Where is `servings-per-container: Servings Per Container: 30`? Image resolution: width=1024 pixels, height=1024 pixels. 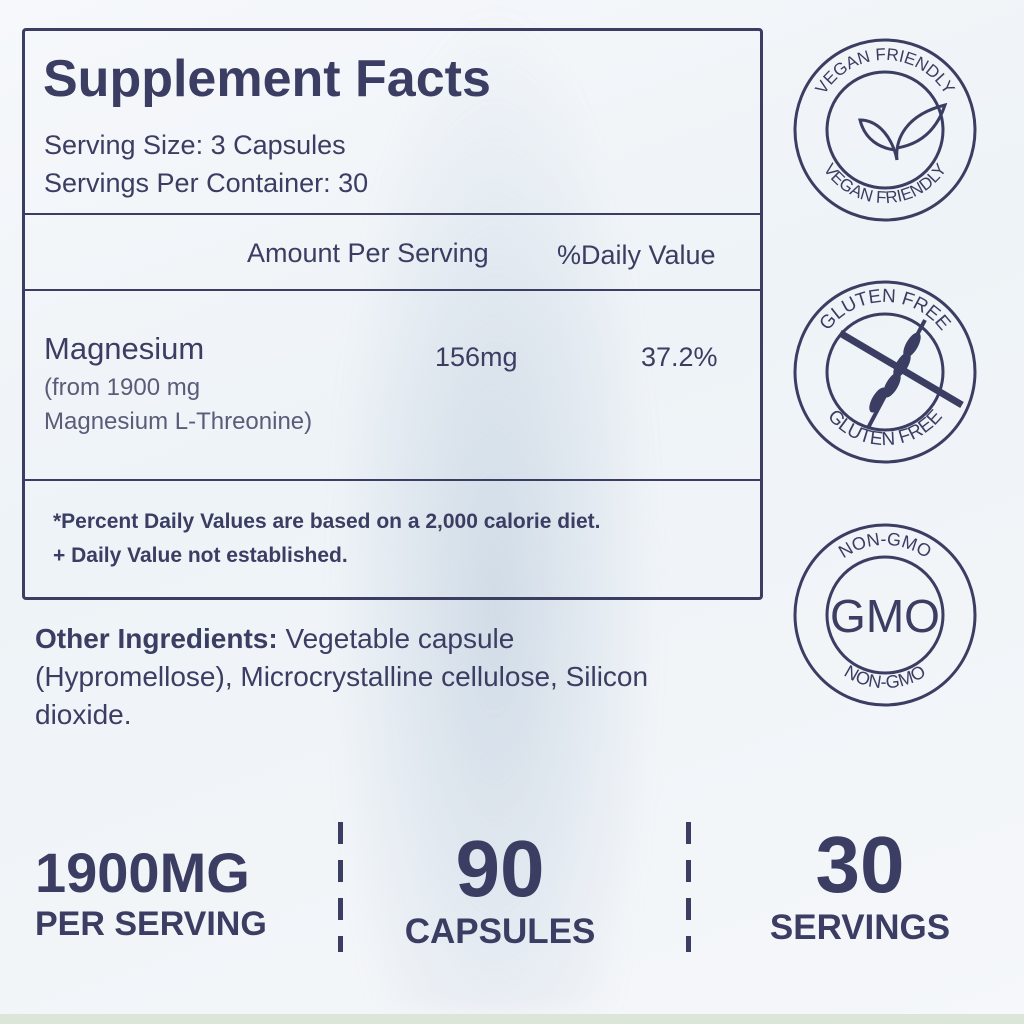 servings-per-container: Servings Per Container: 30 is located at coordinates (206, 183).